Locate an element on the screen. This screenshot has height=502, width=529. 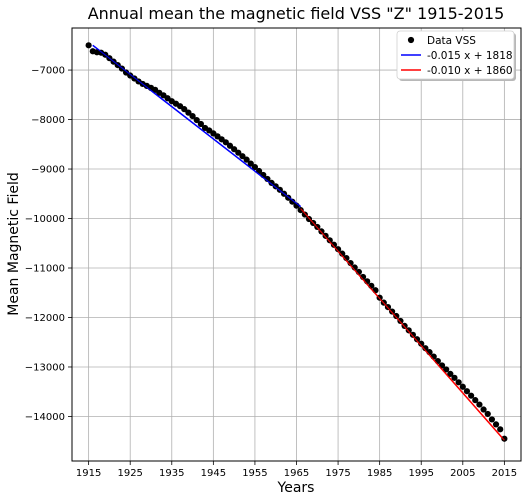
legend-box is located at coordinates (455, 55).